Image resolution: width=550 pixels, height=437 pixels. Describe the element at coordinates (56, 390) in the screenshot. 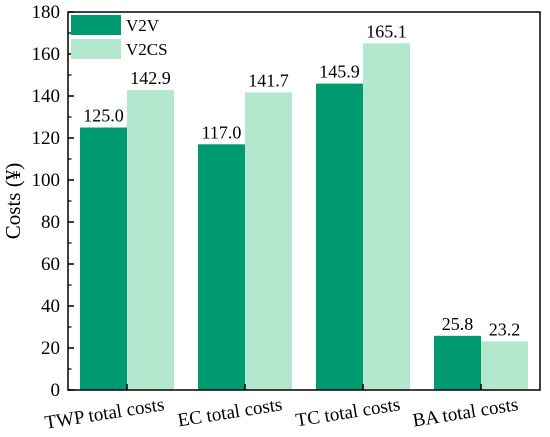

I see `y-tick-label: 0` at that location.